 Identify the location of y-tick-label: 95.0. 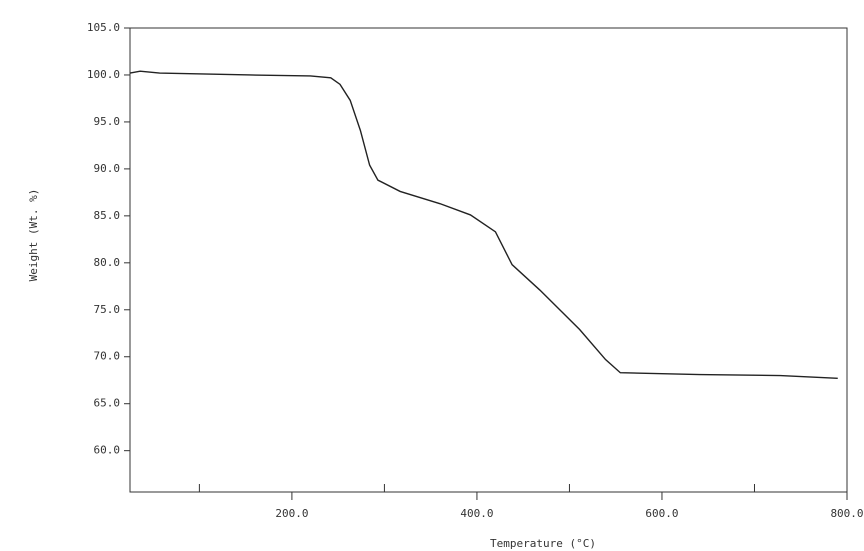
(107, 121).